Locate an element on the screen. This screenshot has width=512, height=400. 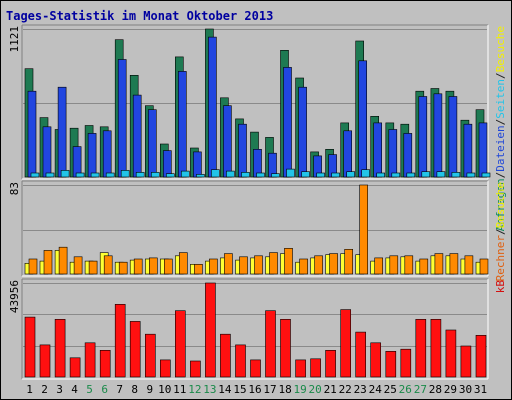
x-tick-day-7: 7 is located at coordinates (119, 389).